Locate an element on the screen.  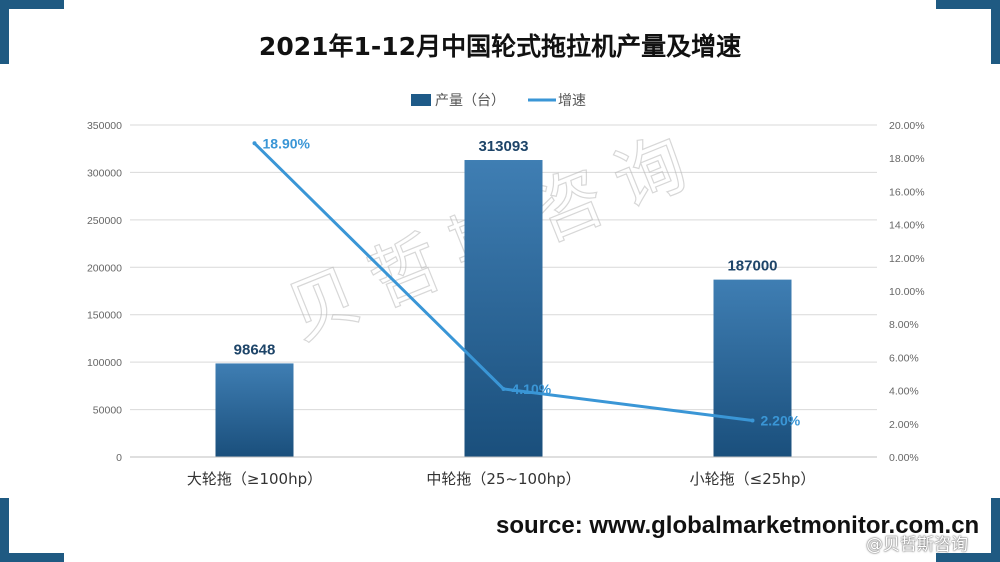
y-left-tick-label: 300000 is located at coordinates (104, 173).